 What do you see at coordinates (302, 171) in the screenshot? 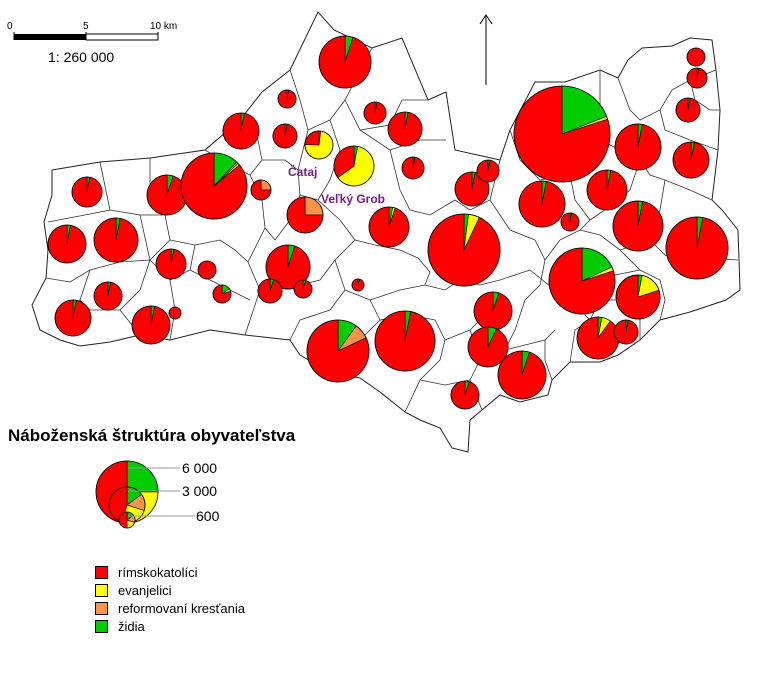
I see `place-label-cataj: Čataj` at bounding box center [302, 171].